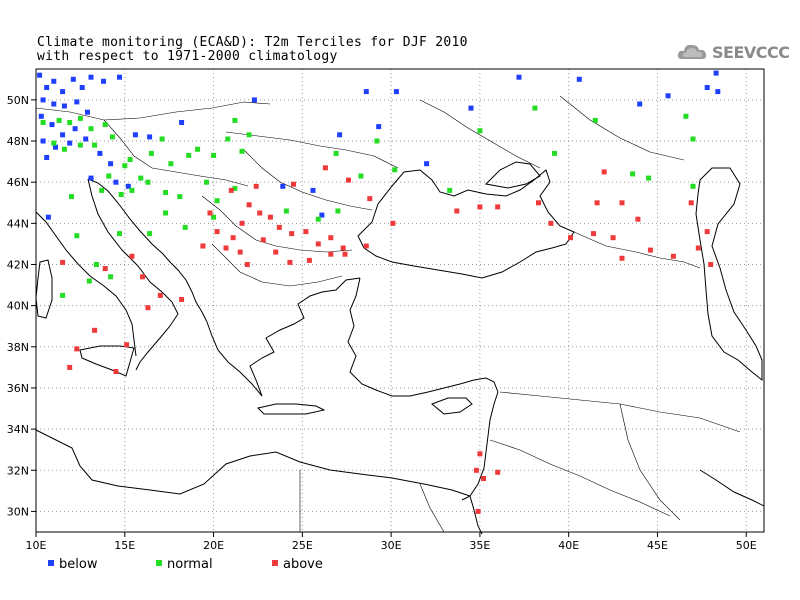 The height and width of the screenshot is (600, 800). I want to click on y-tick-label: 44N, so click(18, 223).